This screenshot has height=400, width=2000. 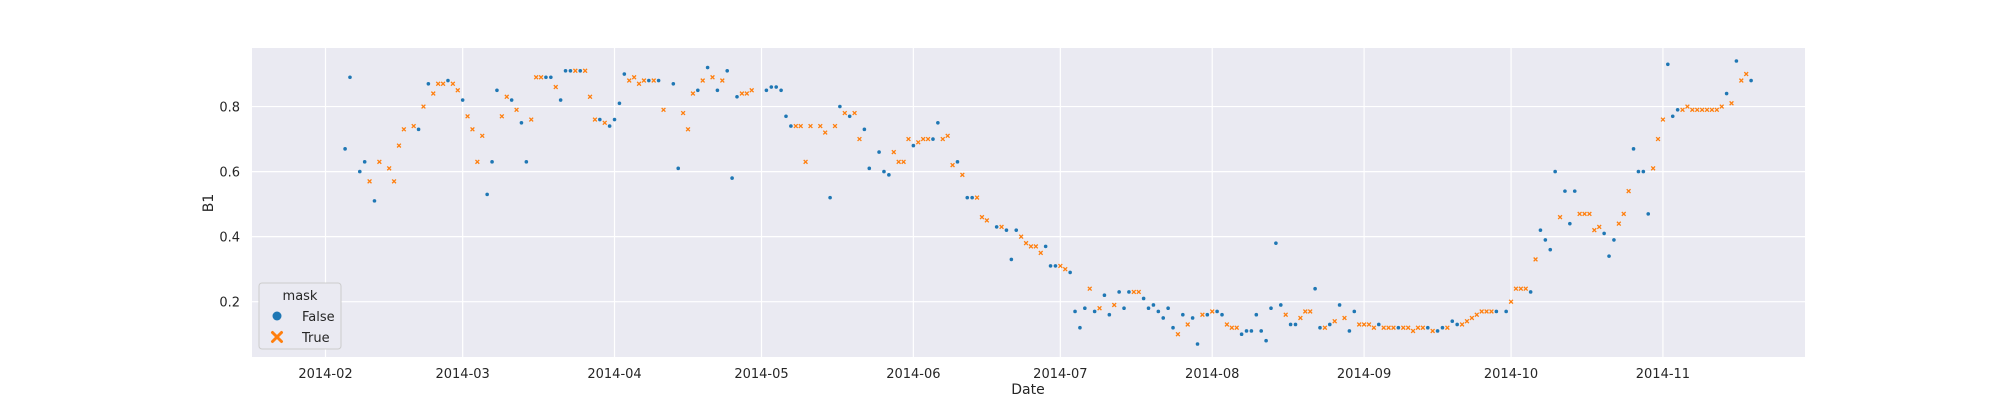 I want to click on legend-marker-true, so click(x=277, y=337).